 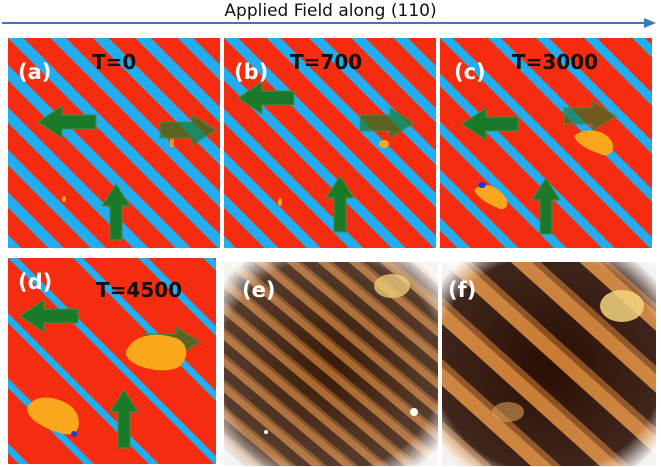 I want to click on panel-c: (c) T=3000, so click(x=546, y=143).